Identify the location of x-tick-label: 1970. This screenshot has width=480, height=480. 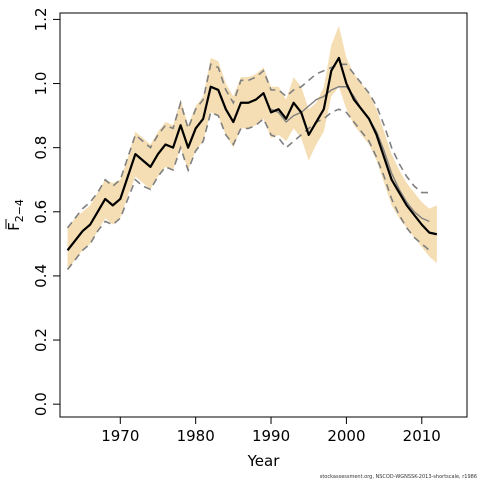
(120, 436).